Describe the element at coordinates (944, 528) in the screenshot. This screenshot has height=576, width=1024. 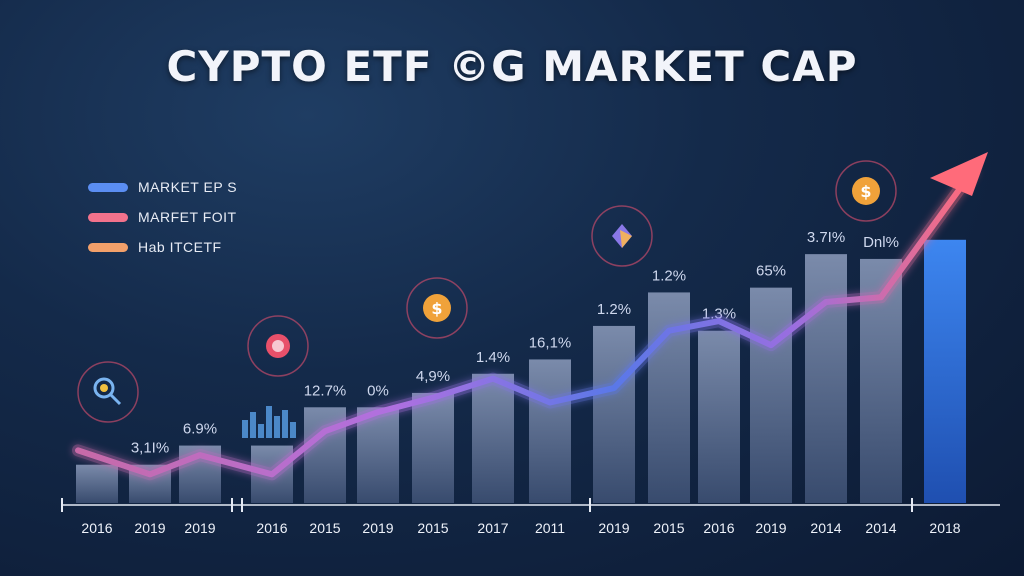
I see `x-tick-label: 2018` at that location.